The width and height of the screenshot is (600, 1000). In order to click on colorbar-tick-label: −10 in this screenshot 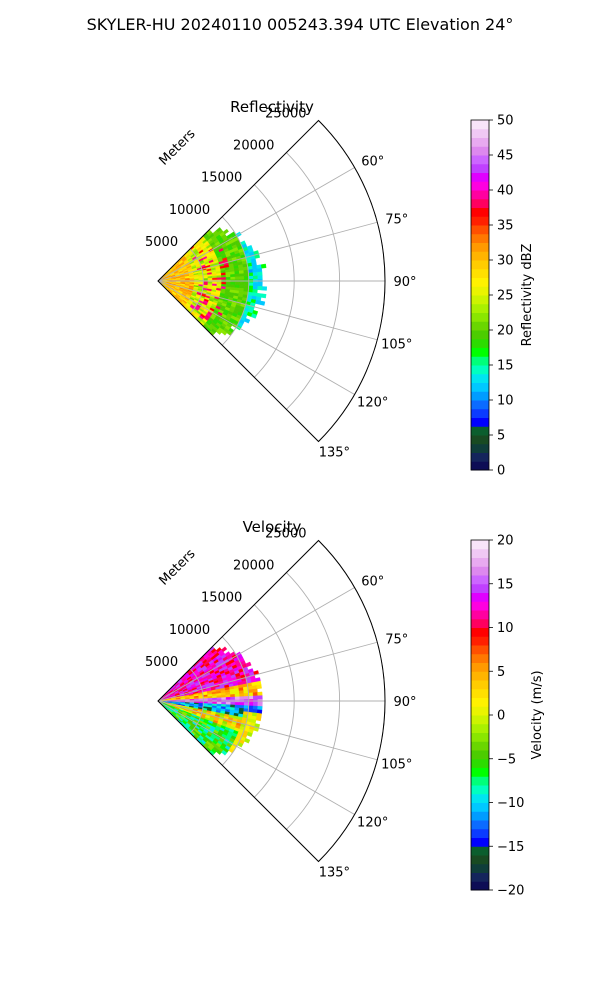, I will do `click(510, 803)`.